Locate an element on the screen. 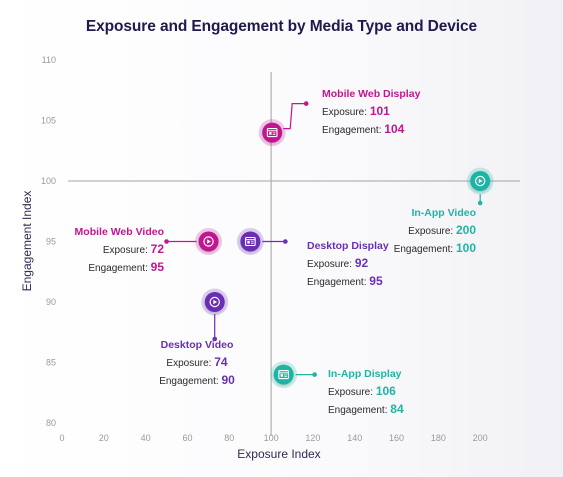  y-tick-label: 80 is located at coordinates (51, 423).